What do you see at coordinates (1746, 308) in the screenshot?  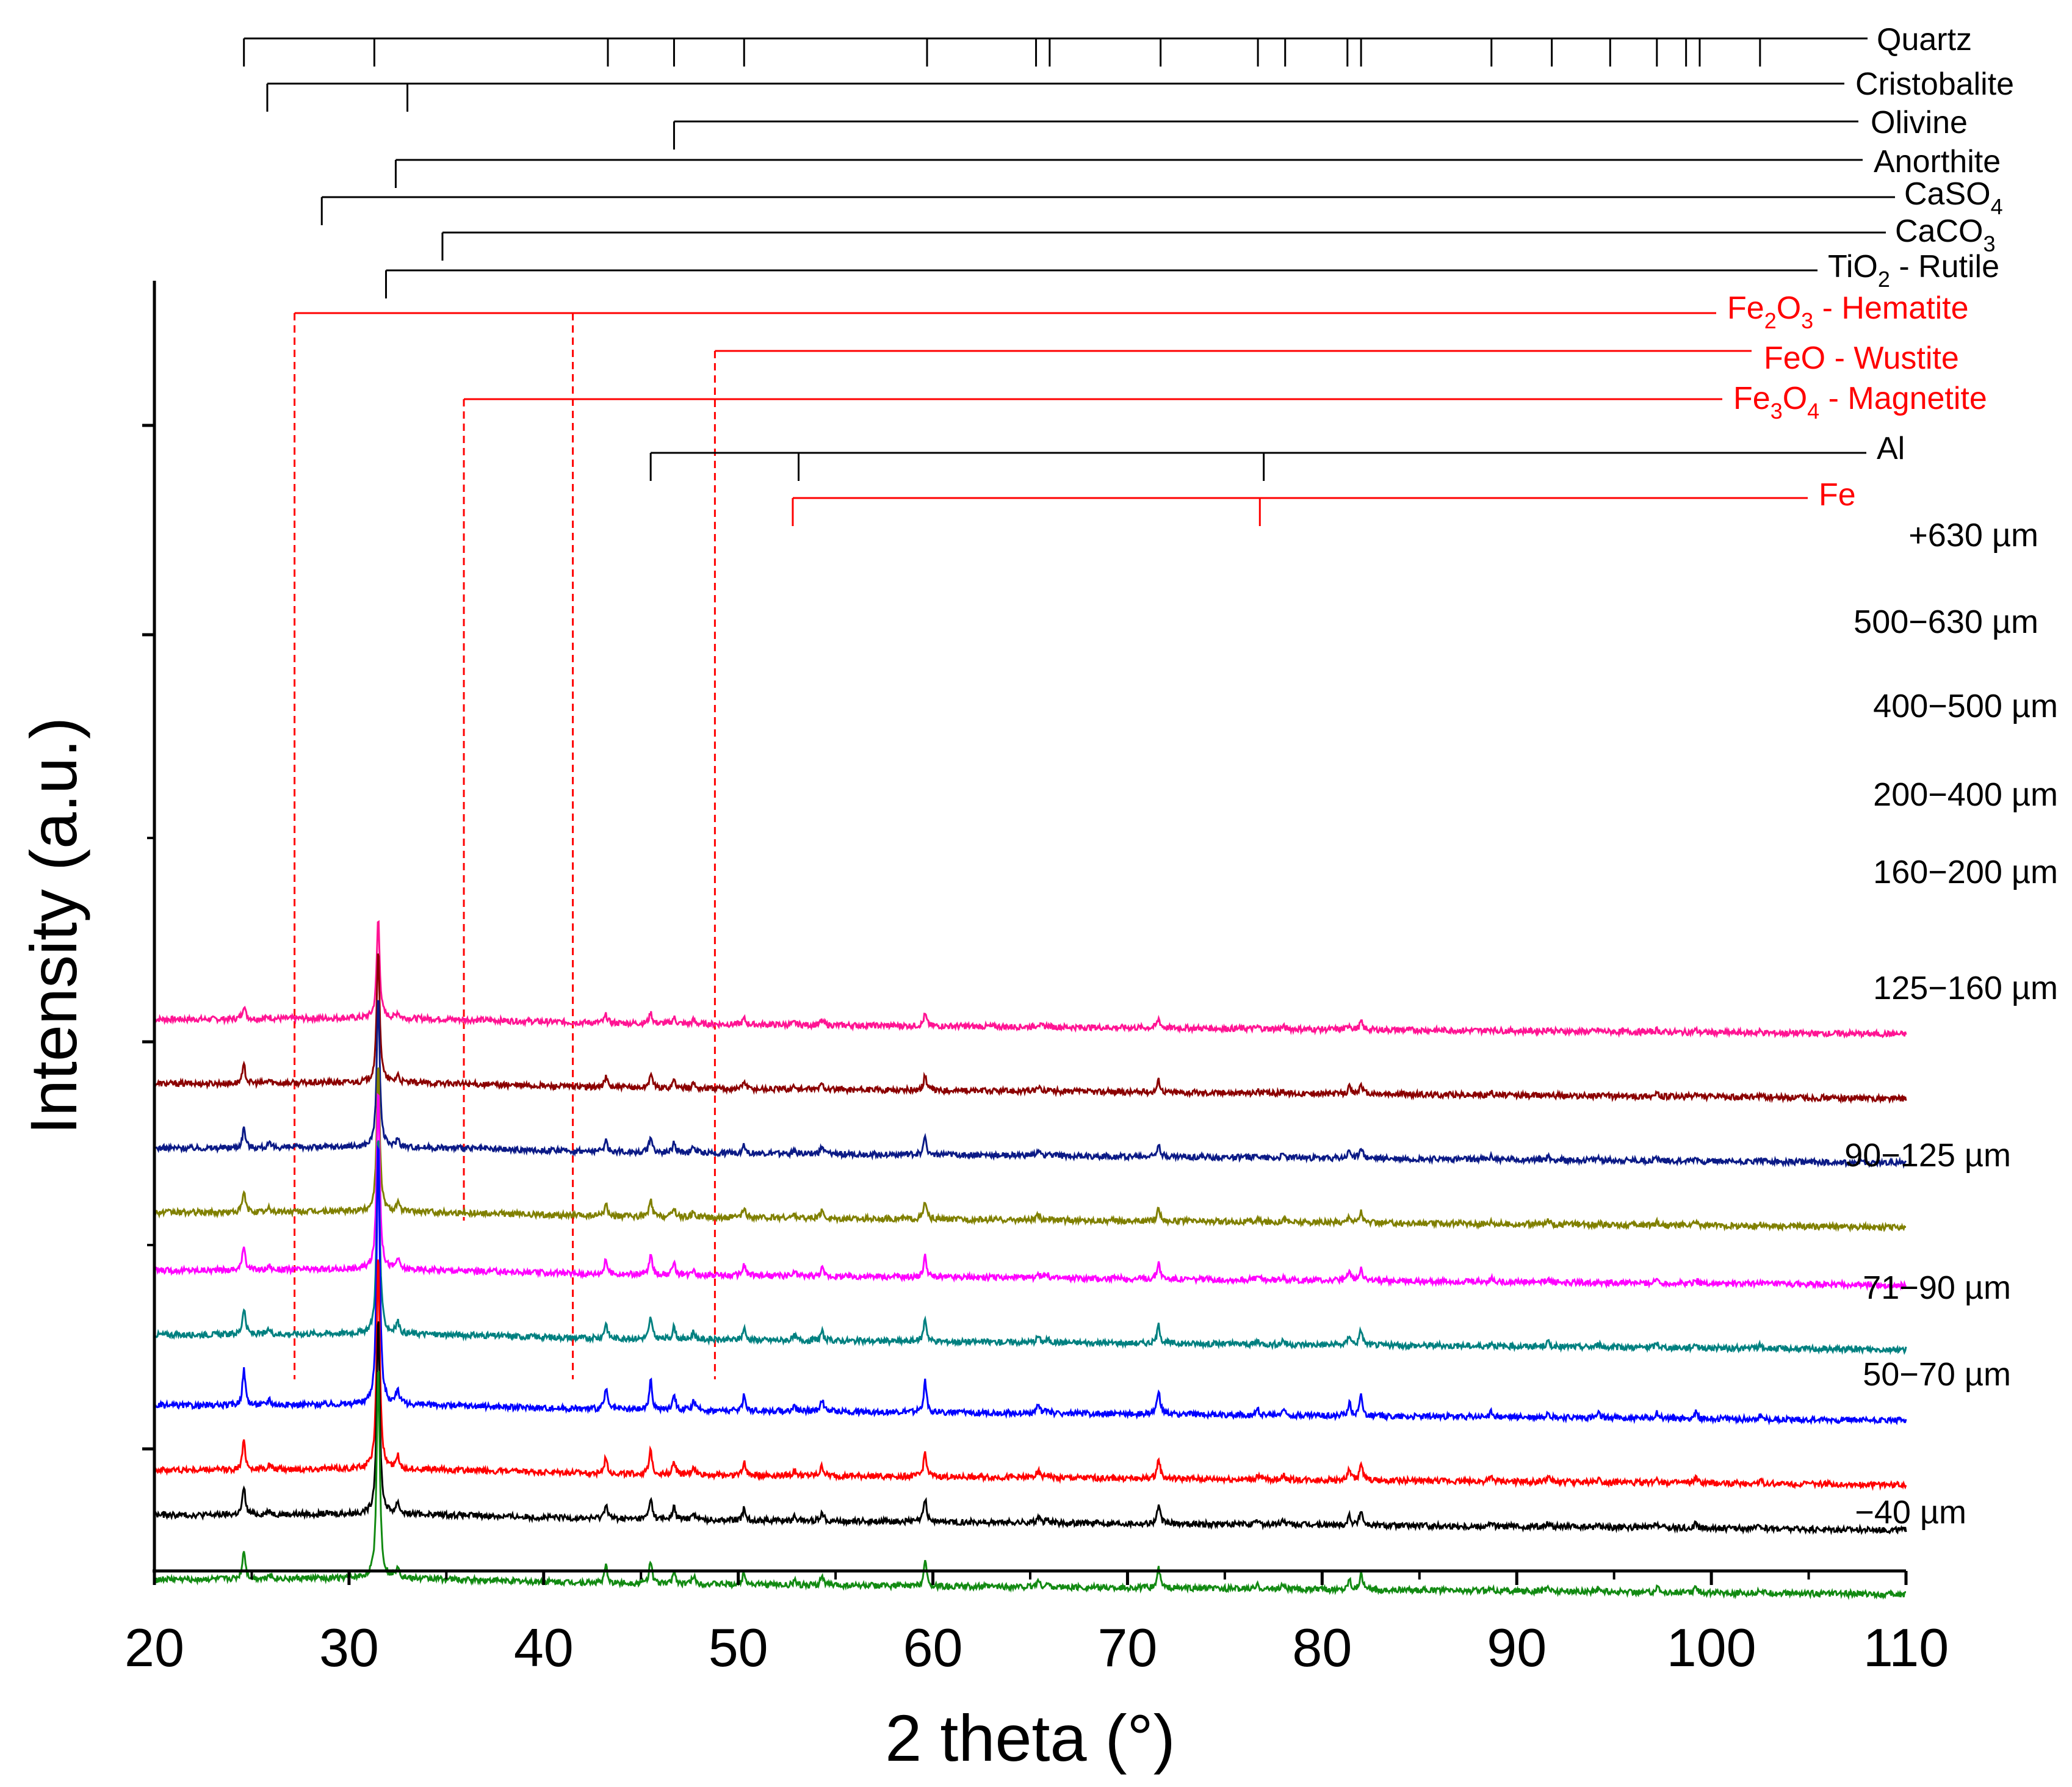 I see `hematite-pre: Fe` at bounding box center [1746, 308].